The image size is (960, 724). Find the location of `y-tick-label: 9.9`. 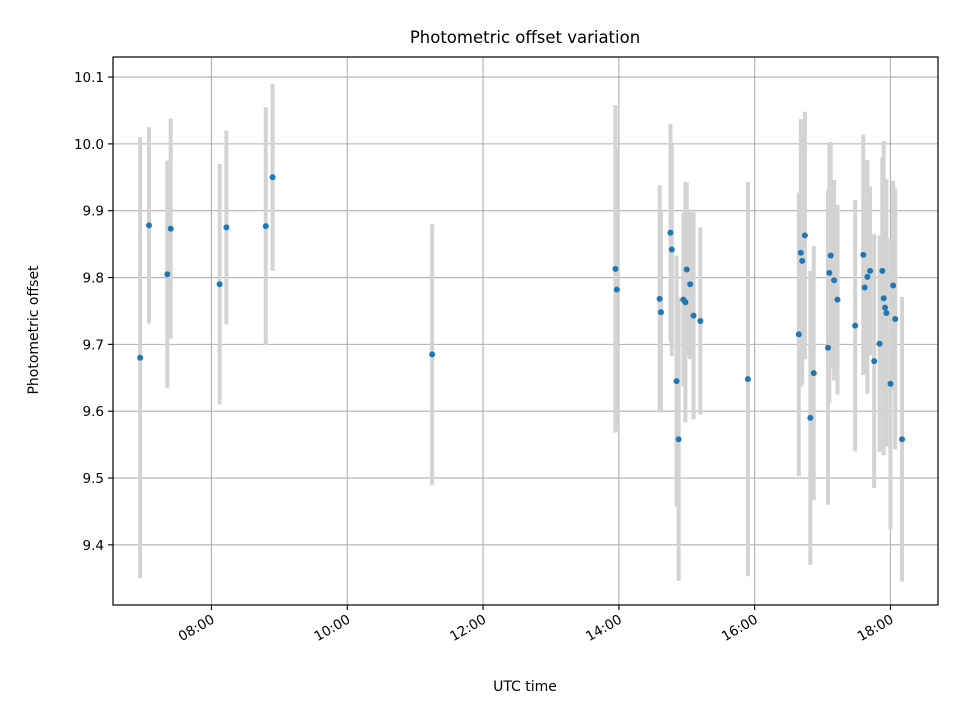

y-tick-label: 9.9 is located at coordinates (93, 212).